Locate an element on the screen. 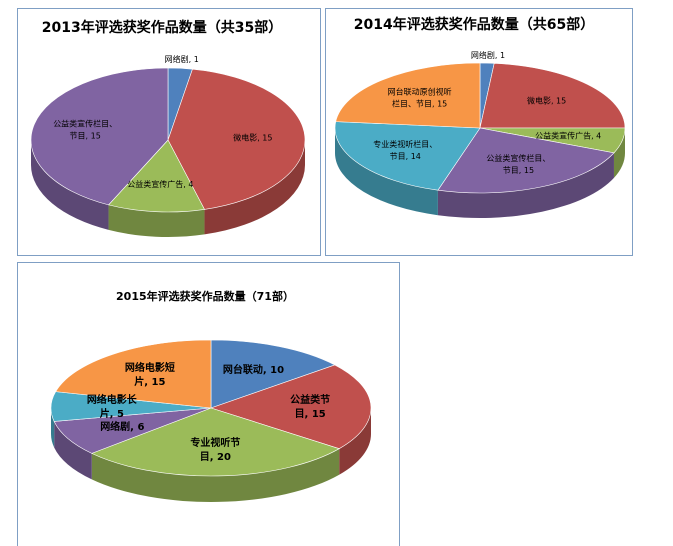 The image size is (673, 546). data-label: 目, 15 is located at coordinates (310, 414).